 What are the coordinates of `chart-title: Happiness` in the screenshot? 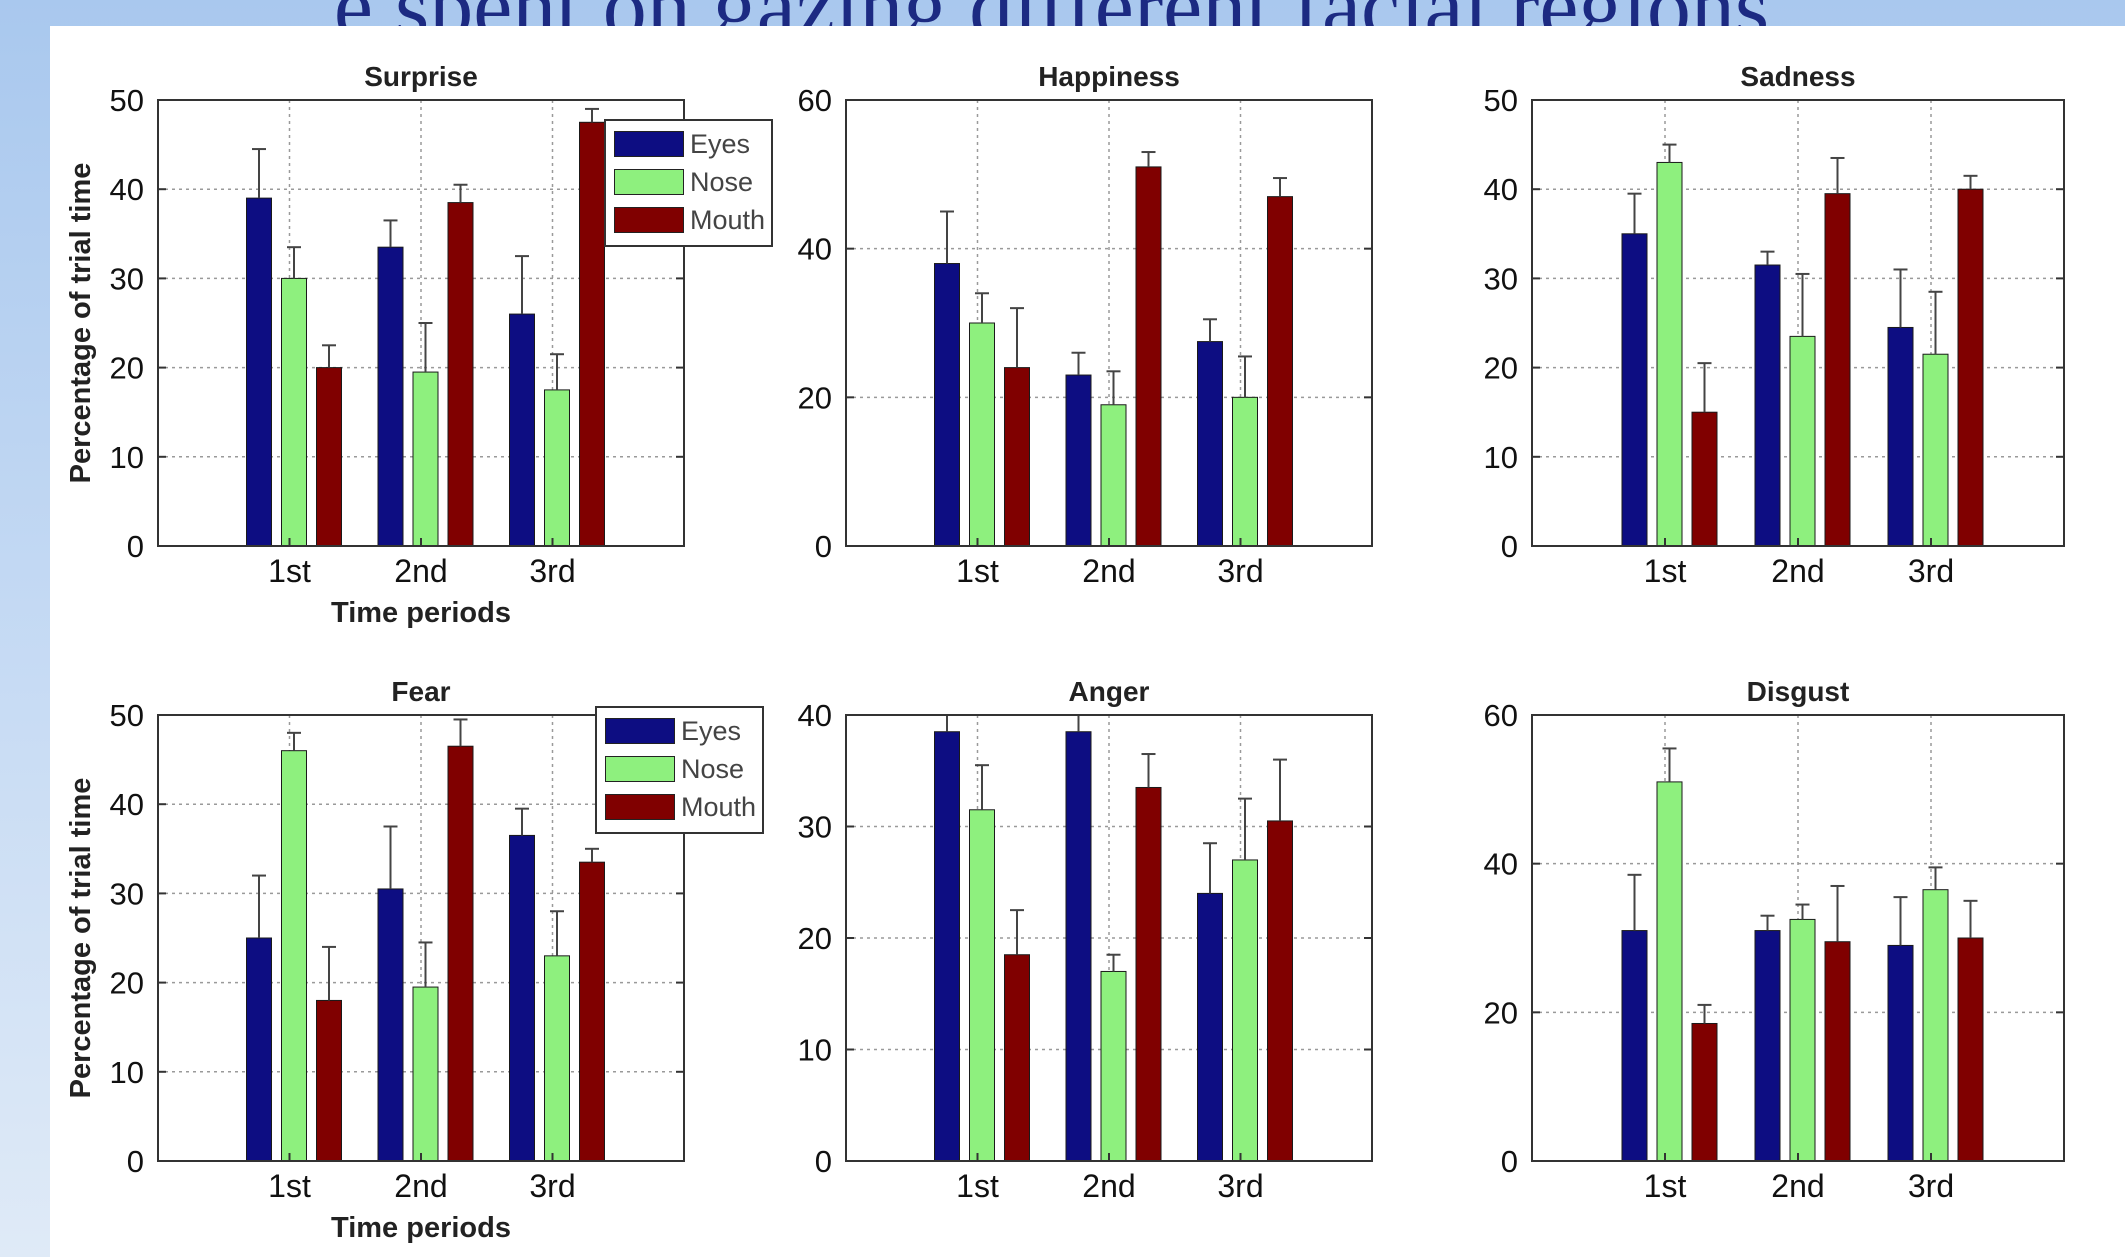 It's located at (1109, 76).